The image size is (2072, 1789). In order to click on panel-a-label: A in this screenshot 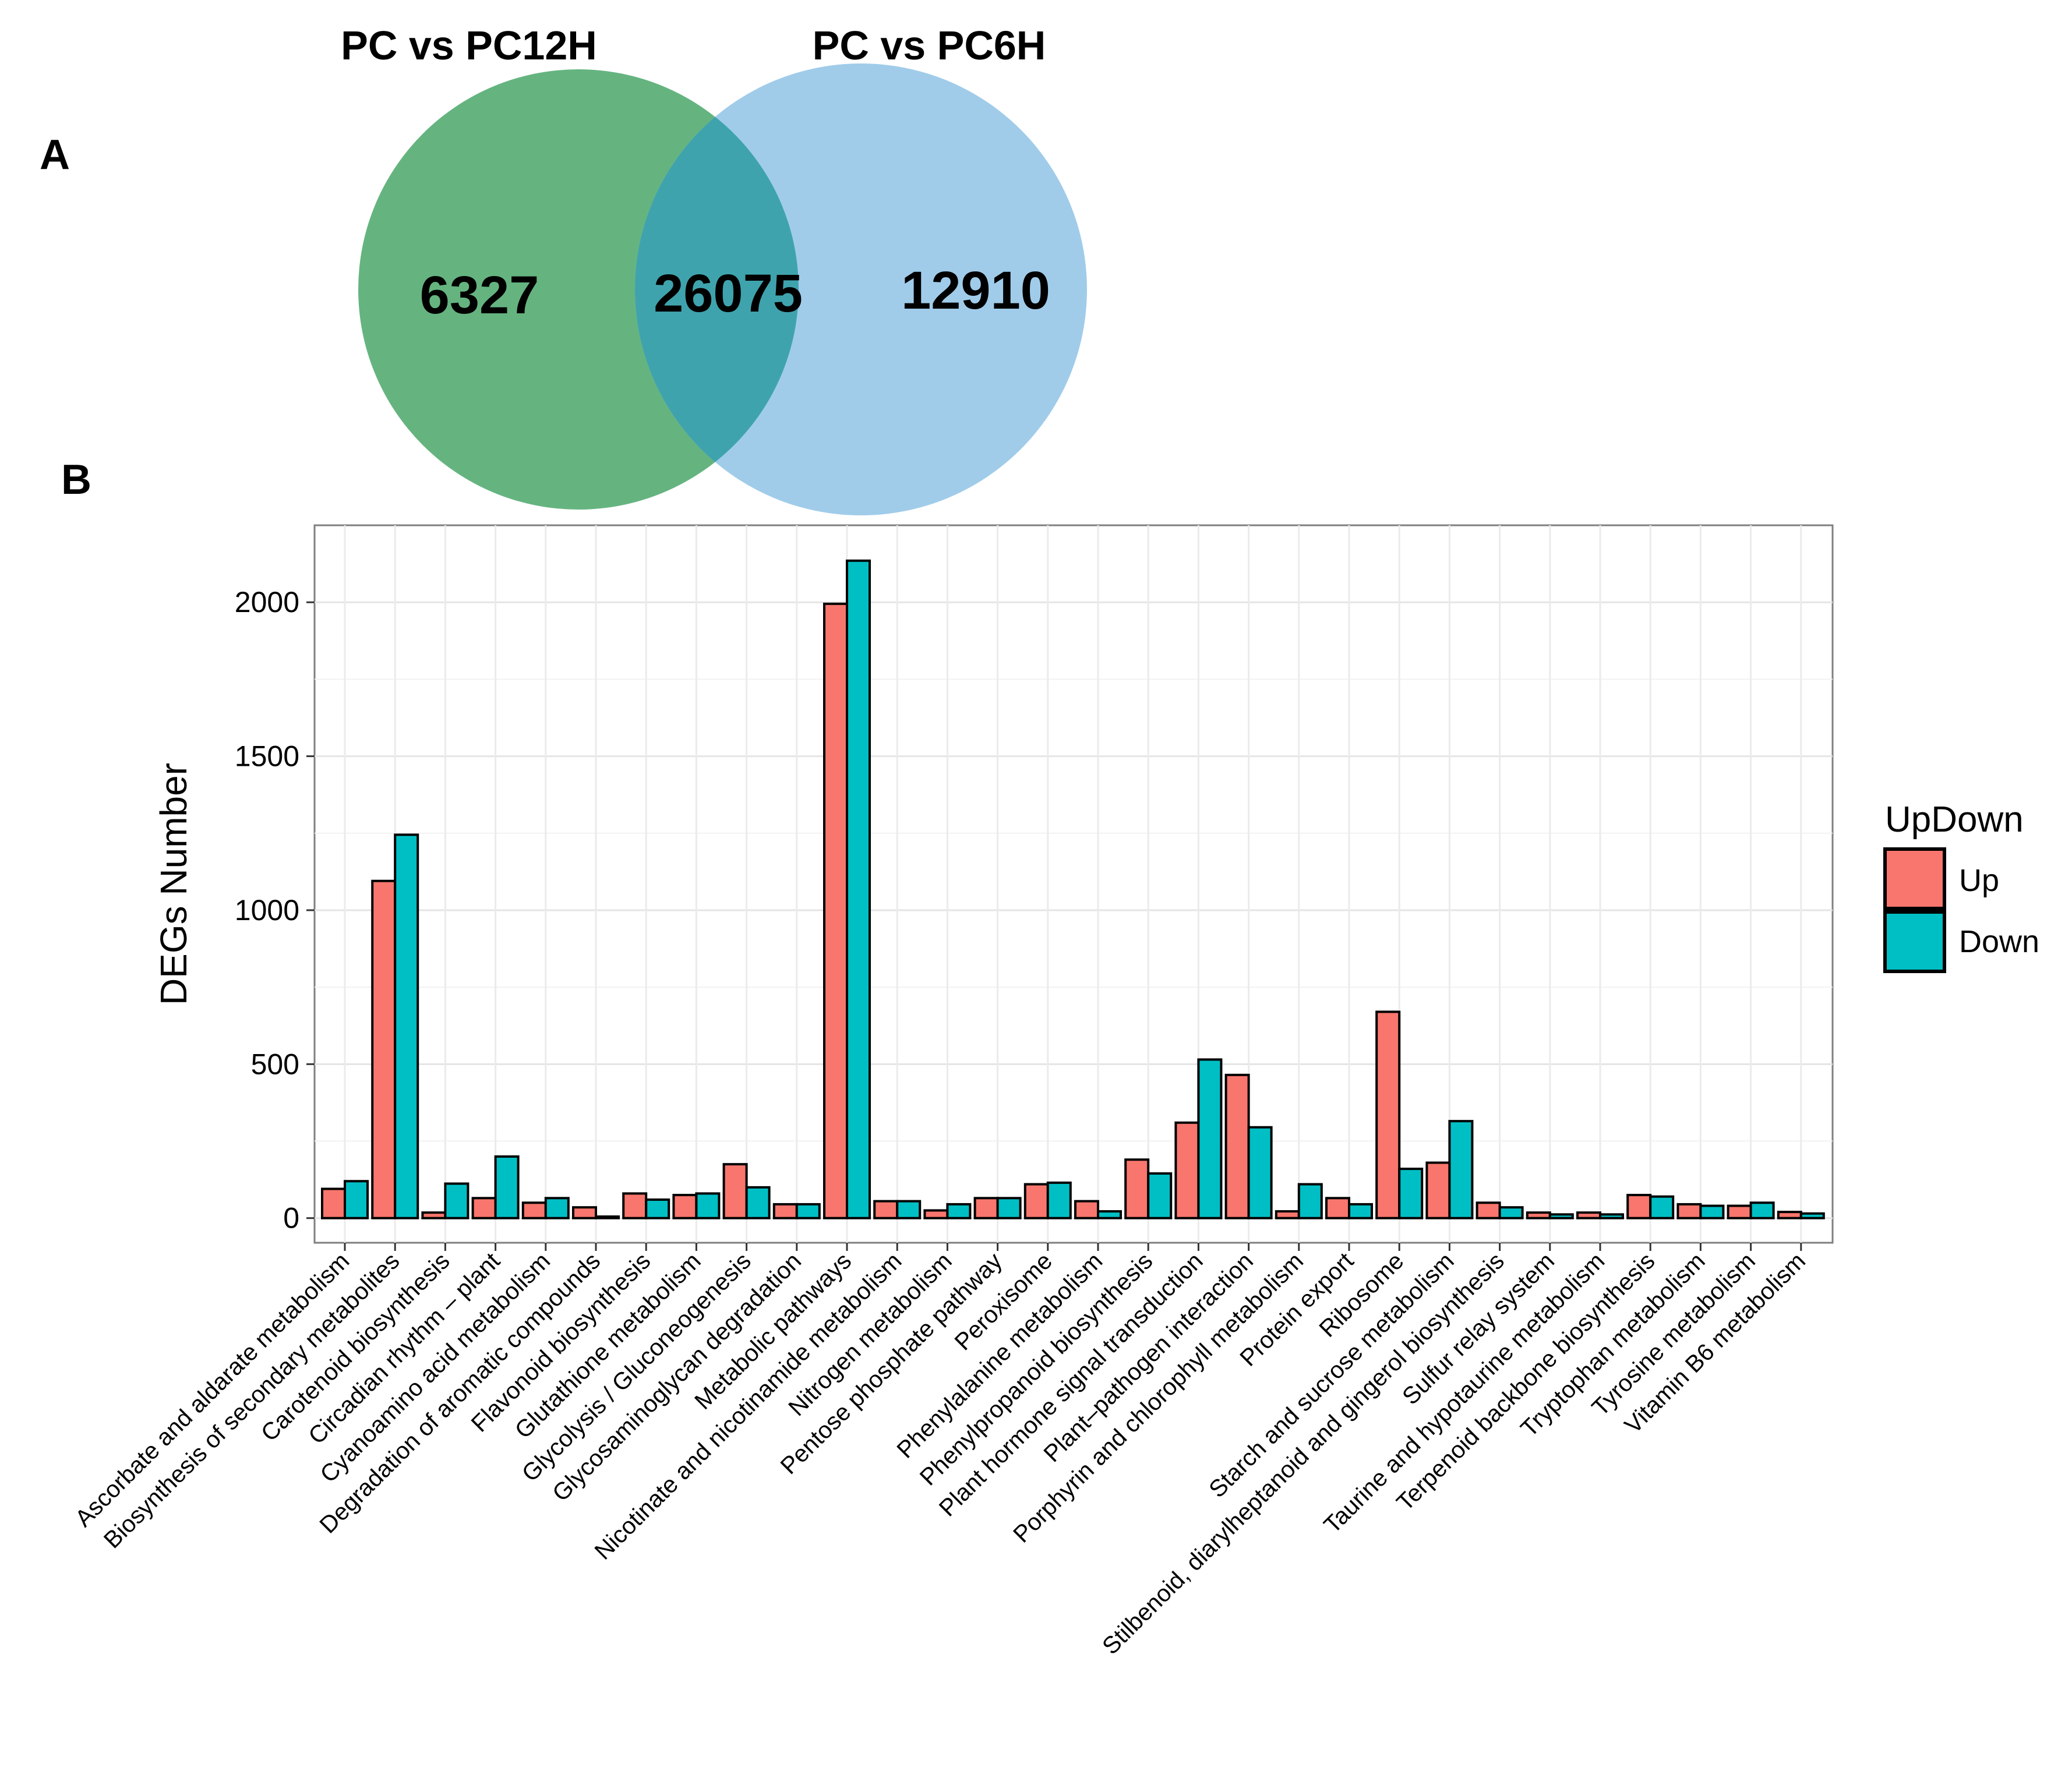, I will do `click(55, 155)`.